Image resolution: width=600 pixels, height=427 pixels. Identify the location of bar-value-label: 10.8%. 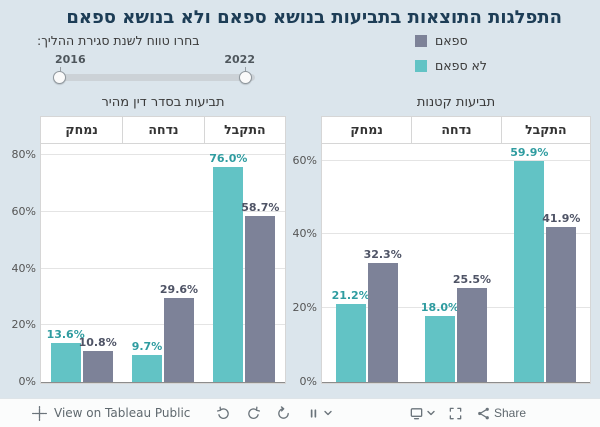
(97, 343).